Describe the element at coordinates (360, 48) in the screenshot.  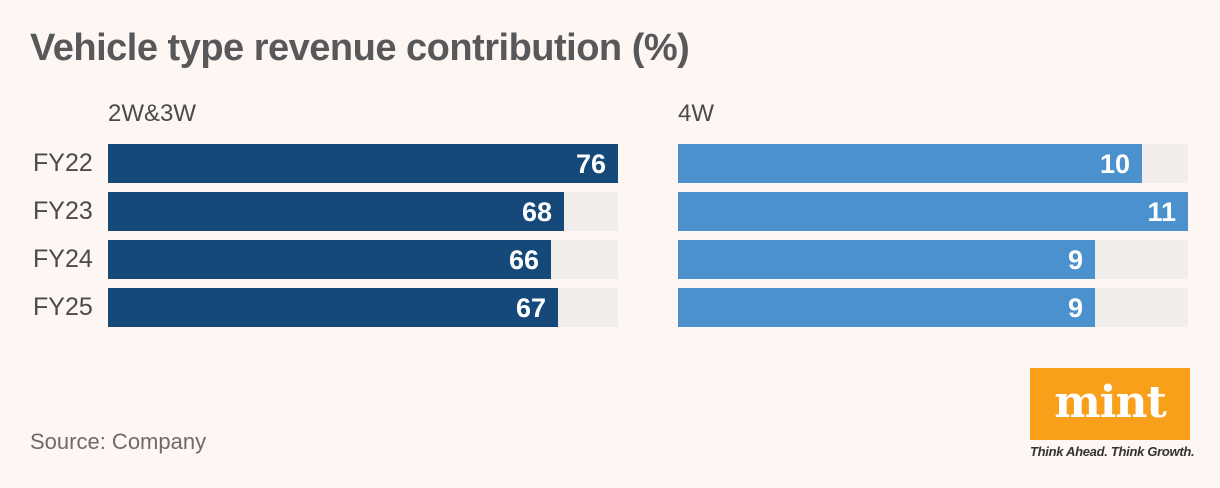
I see `chart-title: Vehicle type revenue contribution (%)` at that location.